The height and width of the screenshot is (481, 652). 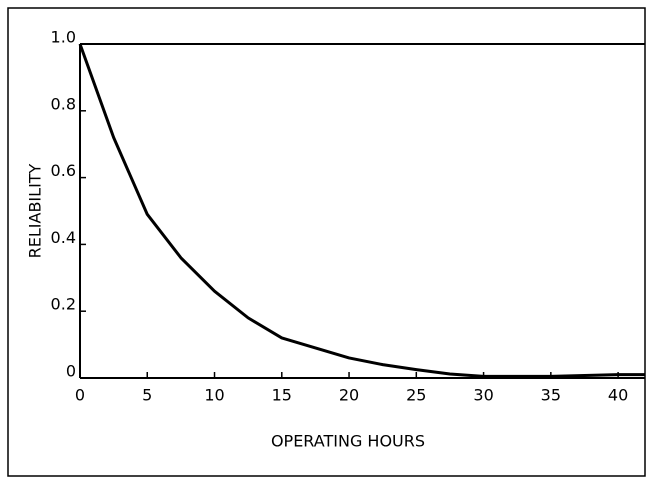 I want to click on x-tick-label: 35, so click(x=551, y=395).